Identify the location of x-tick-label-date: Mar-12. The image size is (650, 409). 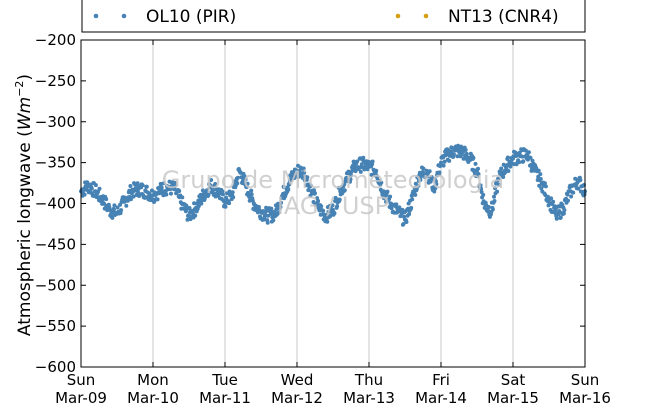
(297, 398).